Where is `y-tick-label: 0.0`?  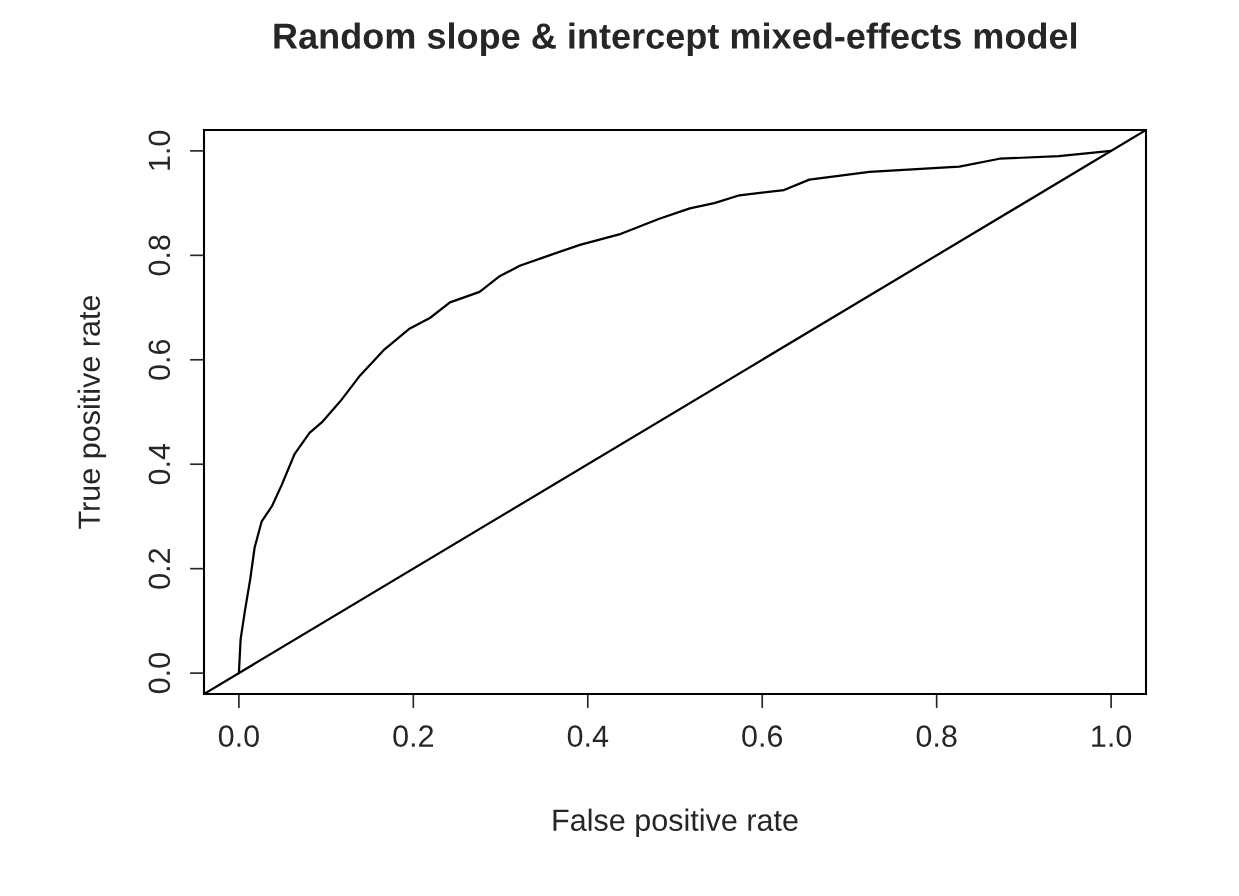 y-tick-label: 0.0 is located at coordinates (159, 673).